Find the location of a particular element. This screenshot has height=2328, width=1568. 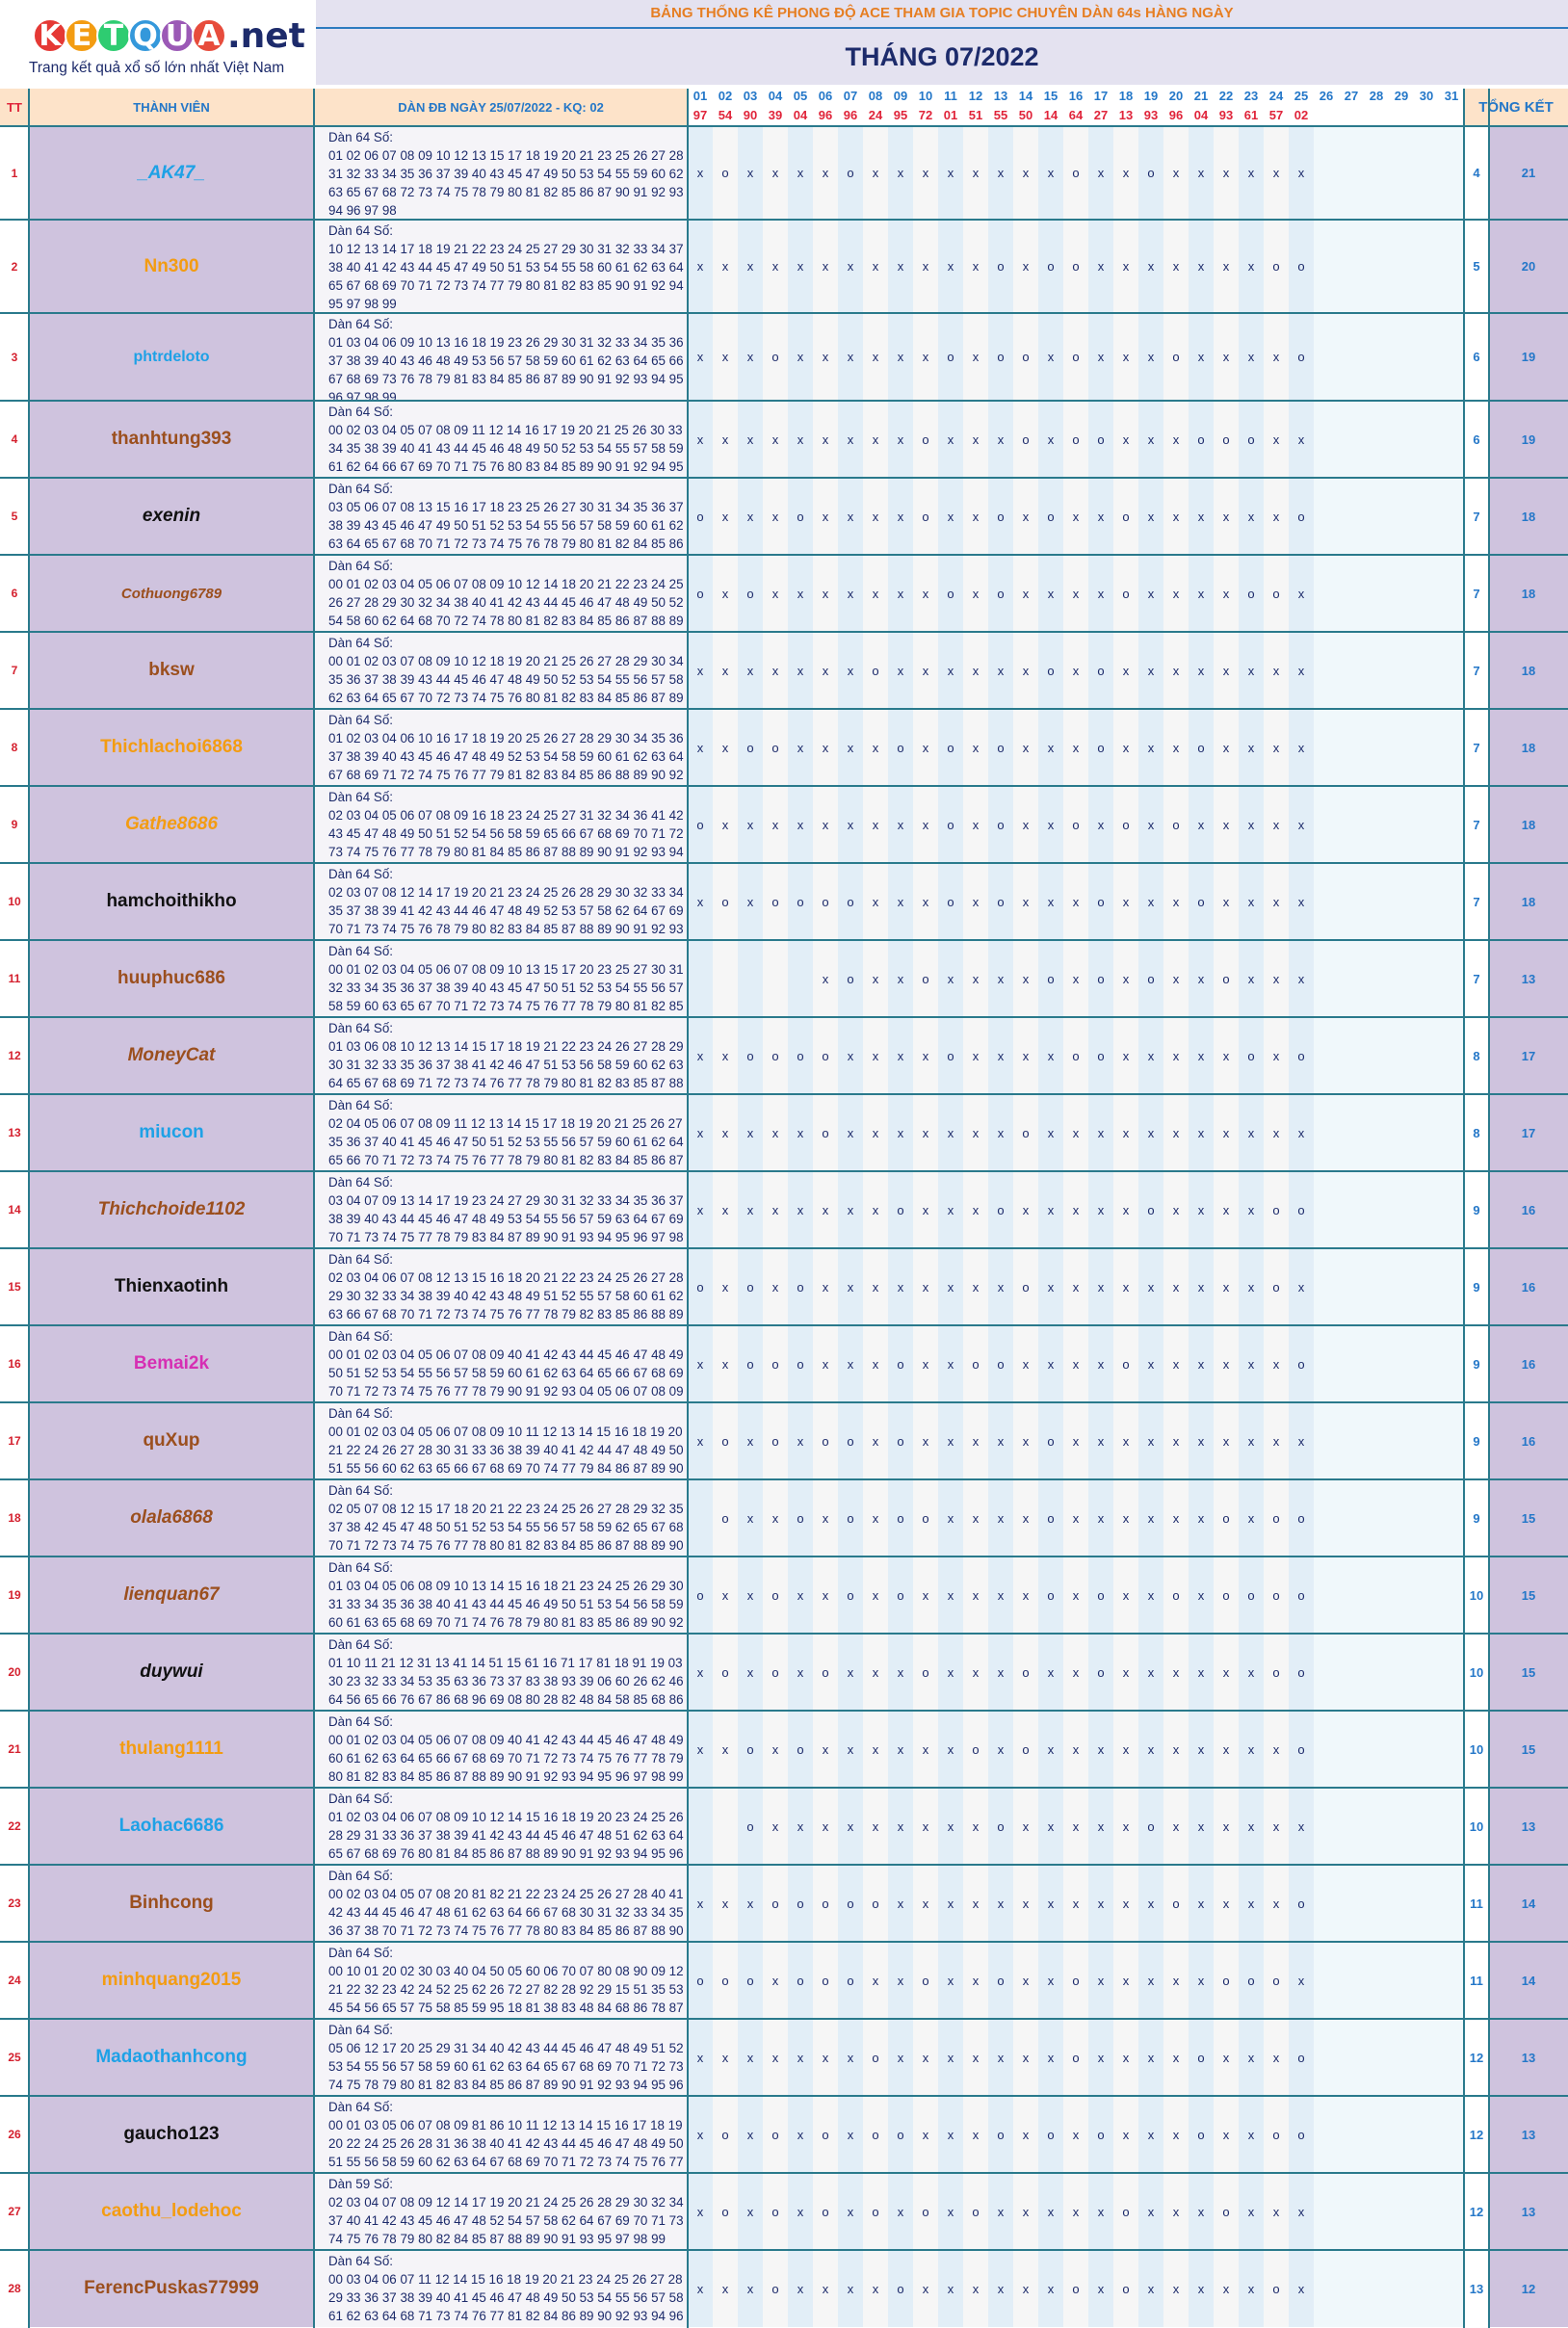

member-name: bksw is located at coordinates (171, 671).